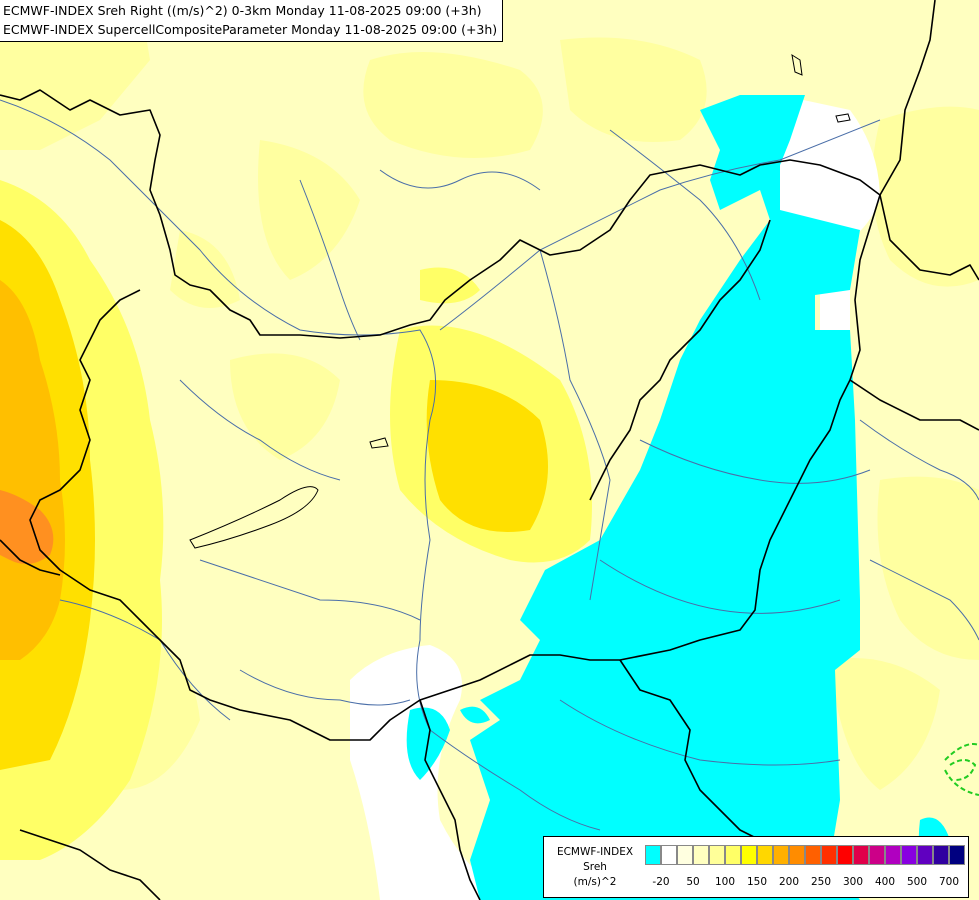 Image resolution: width=979 pixels, height=900 pixels. Describe the element at coordinates (789, 882) in the screenshot. I see `legend-tick-label: 200` at that location.